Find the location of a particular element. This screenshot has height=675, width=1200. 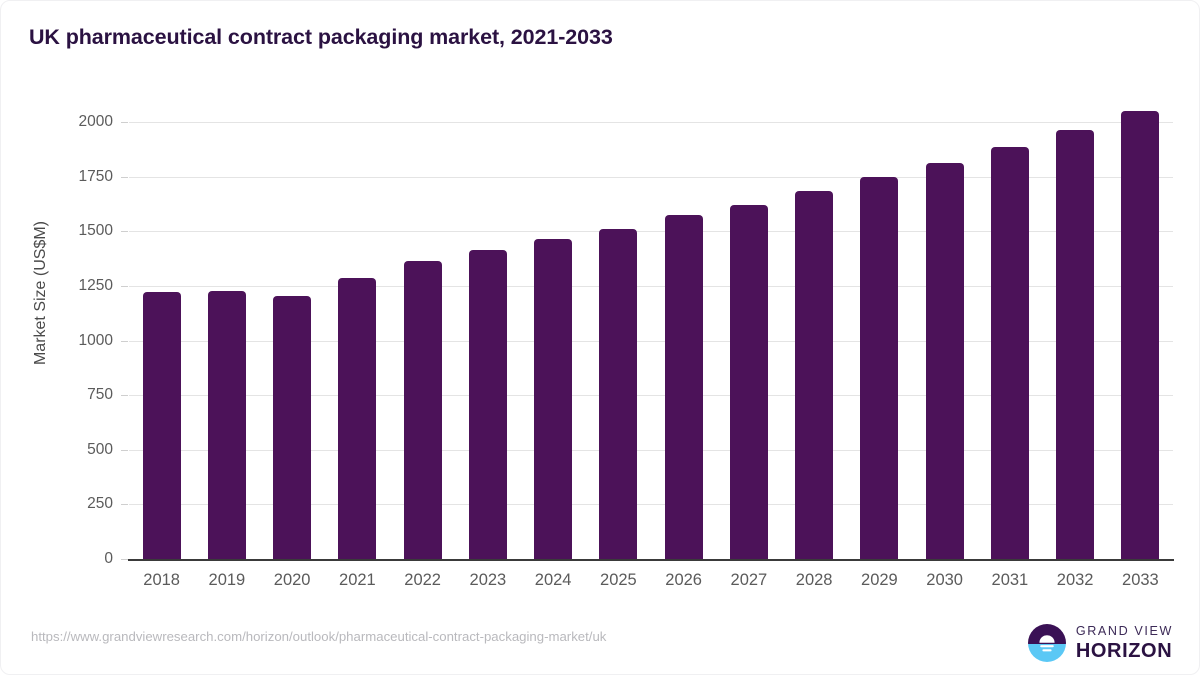

y-axis-tick-label: 1250 is located at coordinates (95, 285).